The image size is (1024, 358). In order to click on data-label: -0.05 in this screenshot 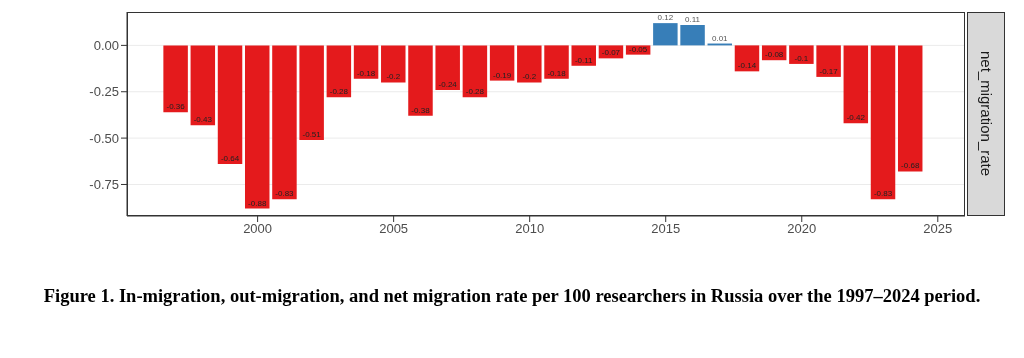, I will do `click(638, 49)`.